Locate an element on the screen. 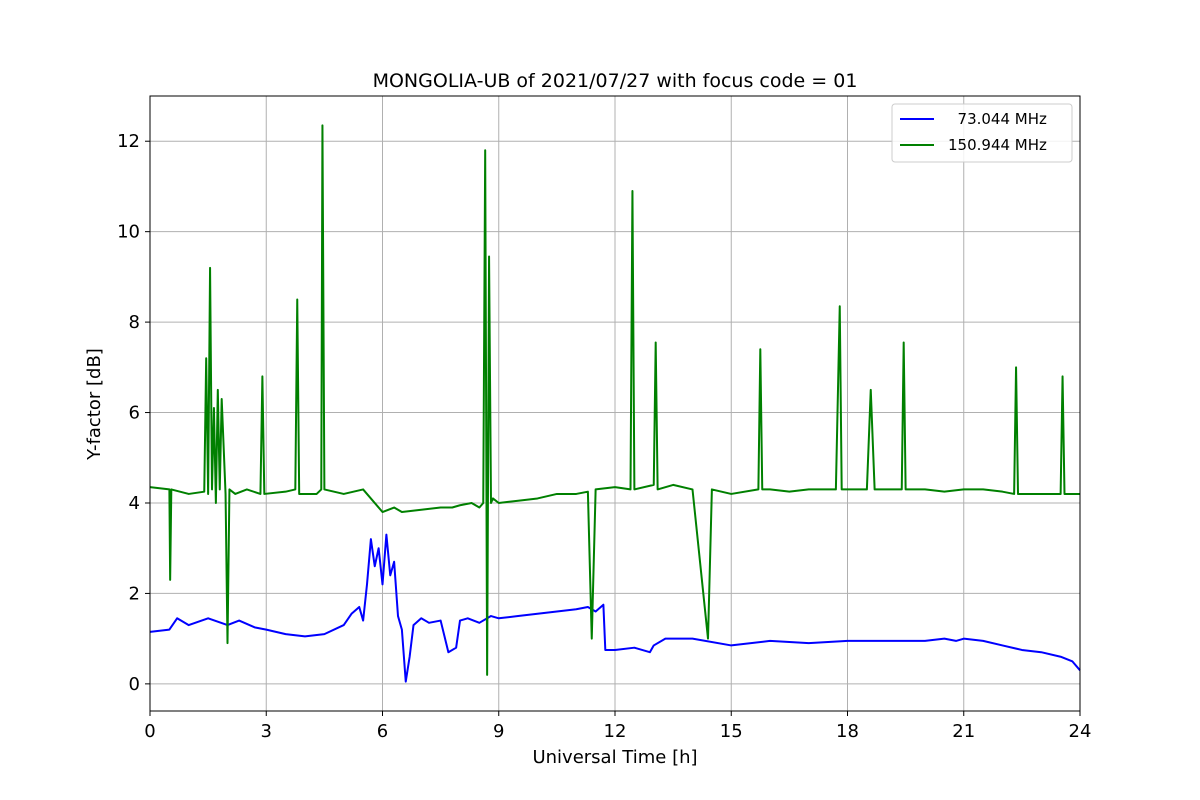  x-tick-label: 12 is located at coordinates (615, 731).